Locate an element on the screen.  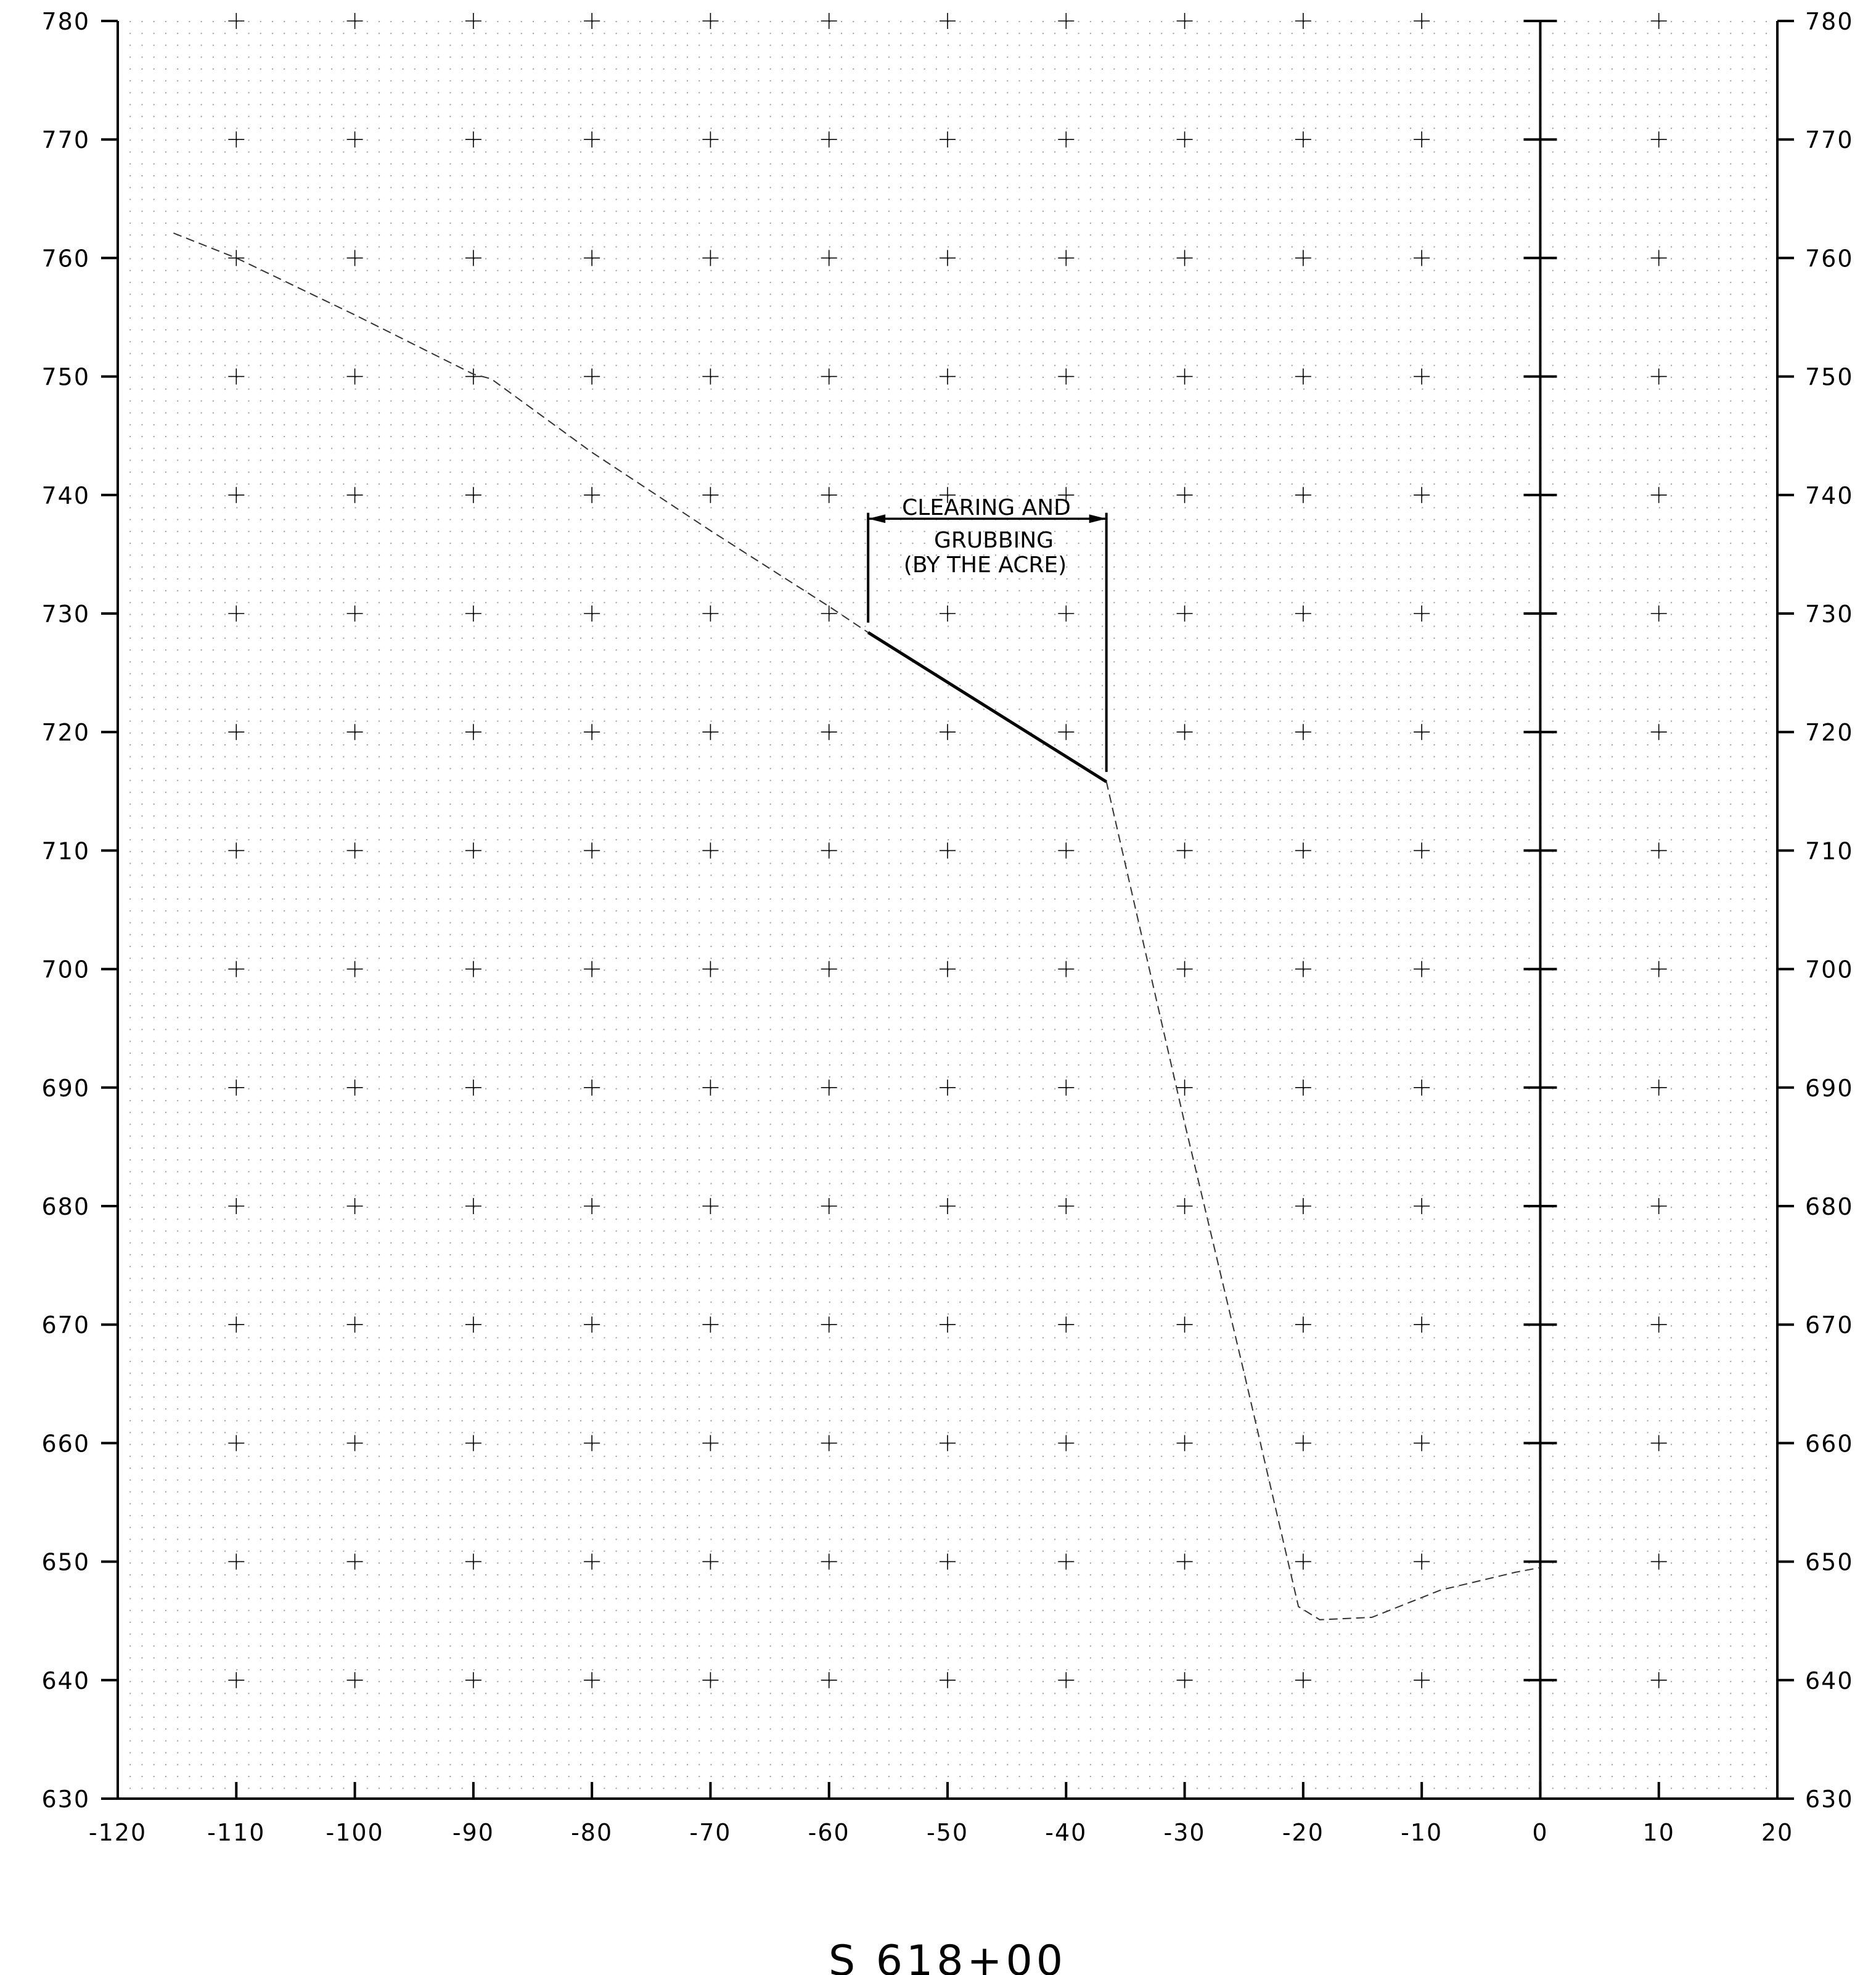
x-tick-label: -60 is located at coordinates (829, 1832).